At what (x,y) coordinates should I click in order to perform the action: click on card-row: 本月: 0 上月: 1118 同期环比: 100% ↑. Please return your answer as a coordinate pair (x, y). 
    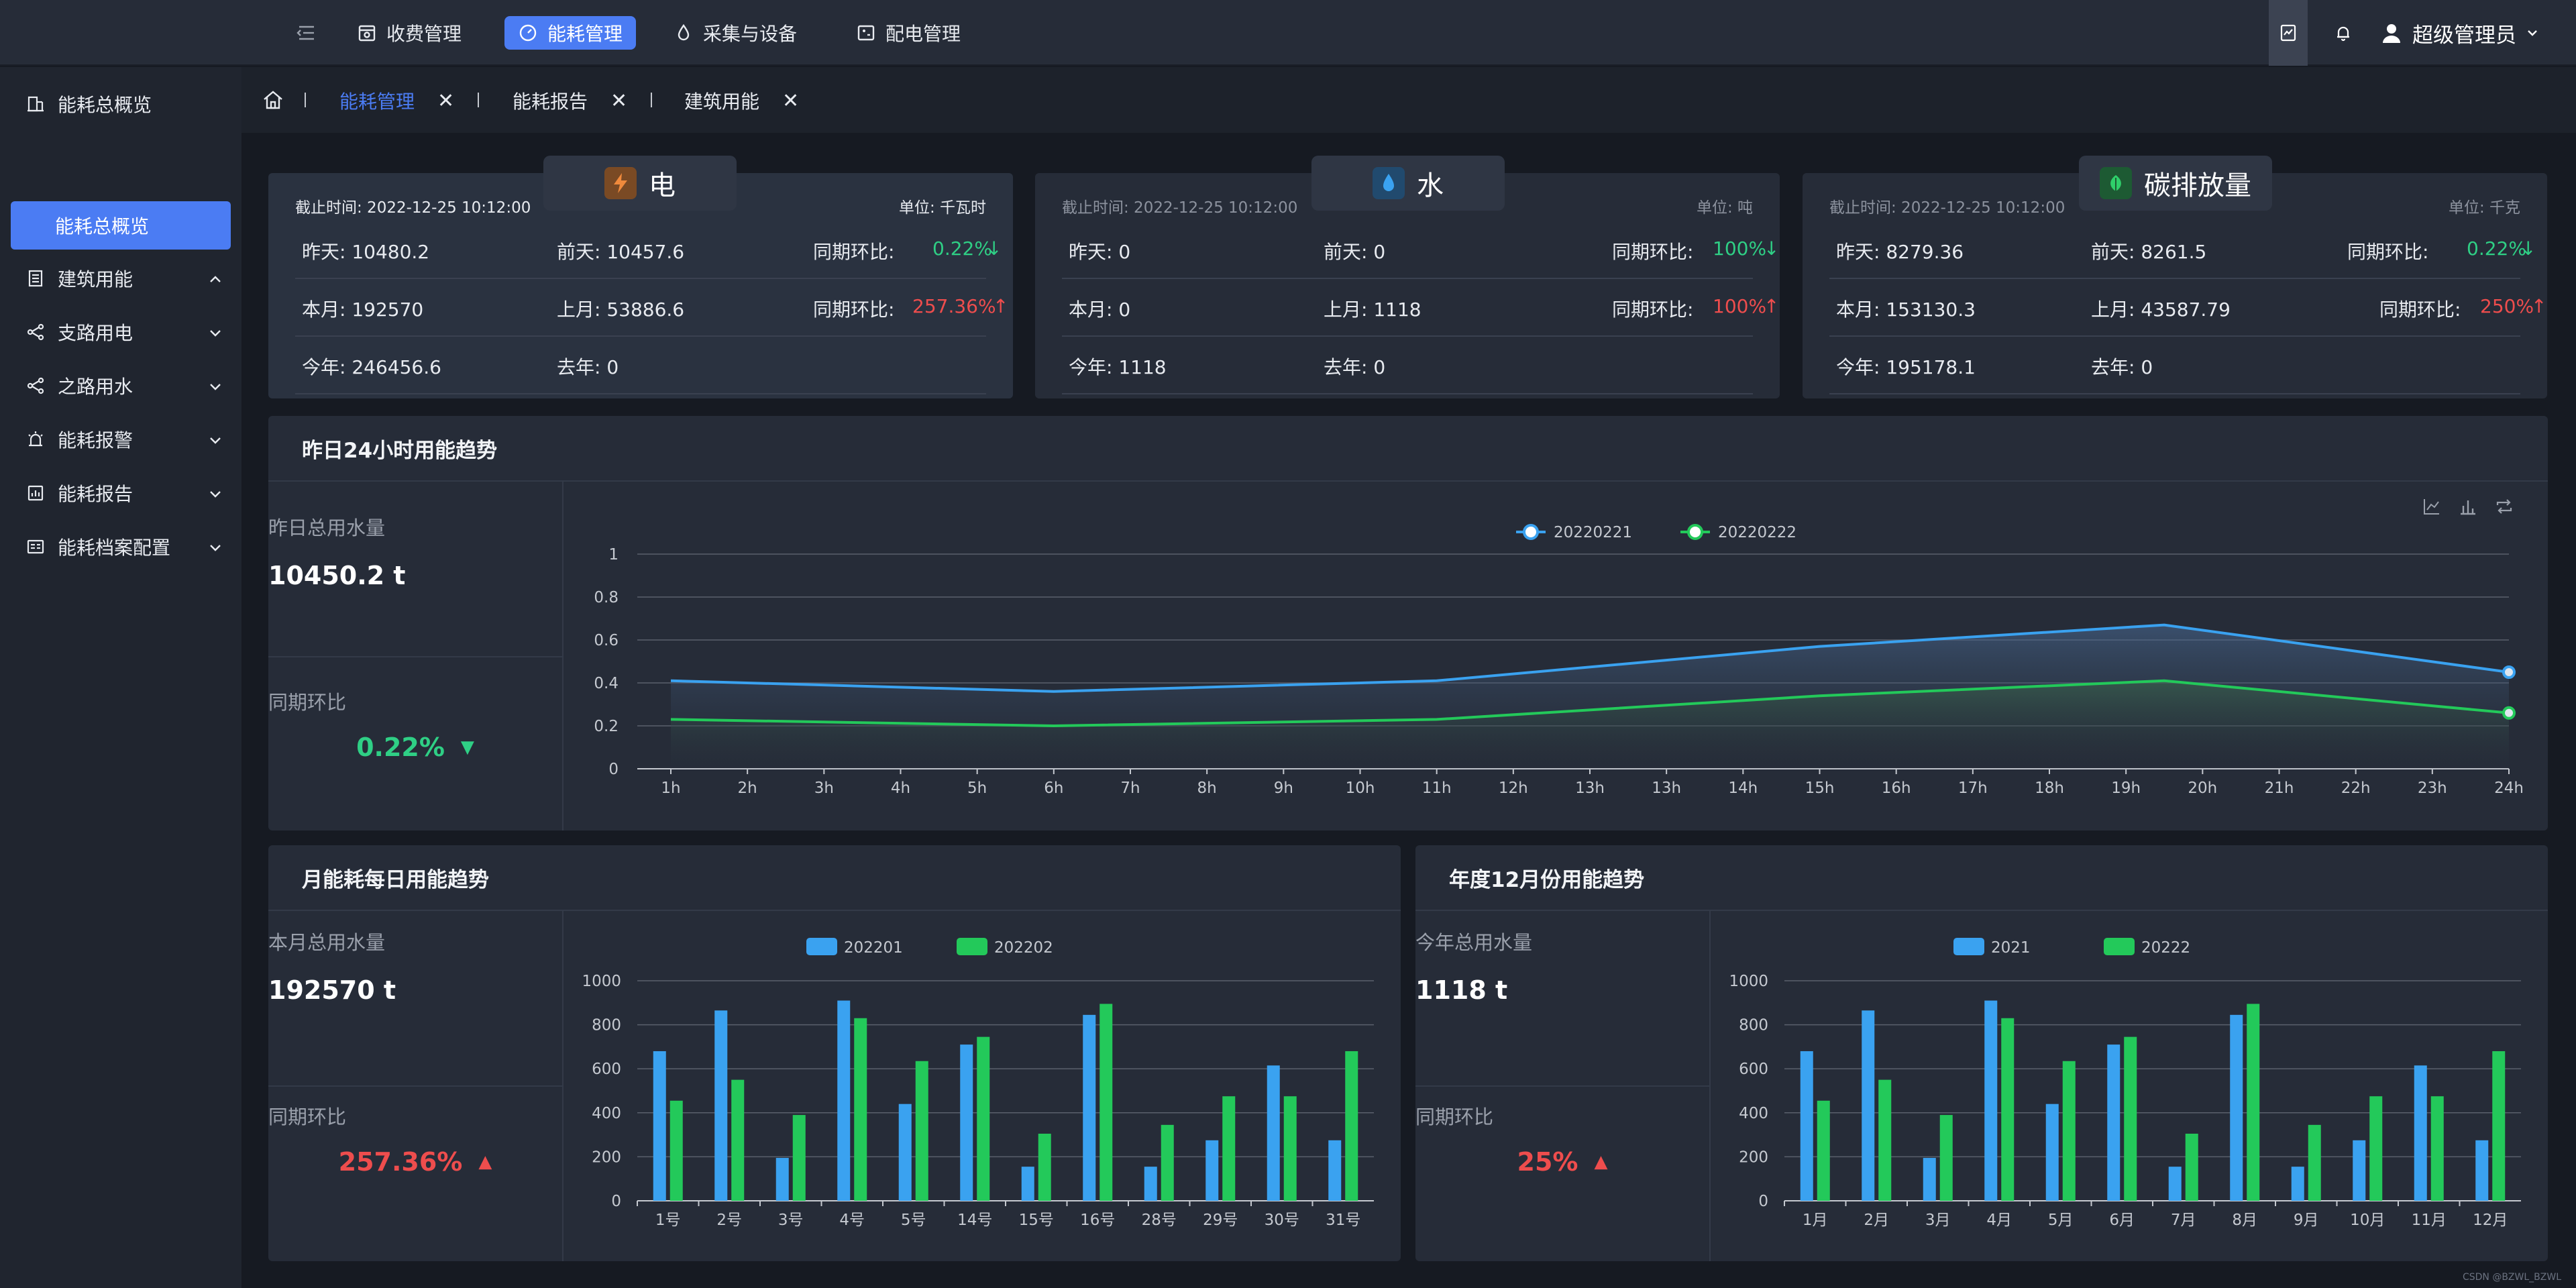
    Looking at the image, I should click on (1420, 308).